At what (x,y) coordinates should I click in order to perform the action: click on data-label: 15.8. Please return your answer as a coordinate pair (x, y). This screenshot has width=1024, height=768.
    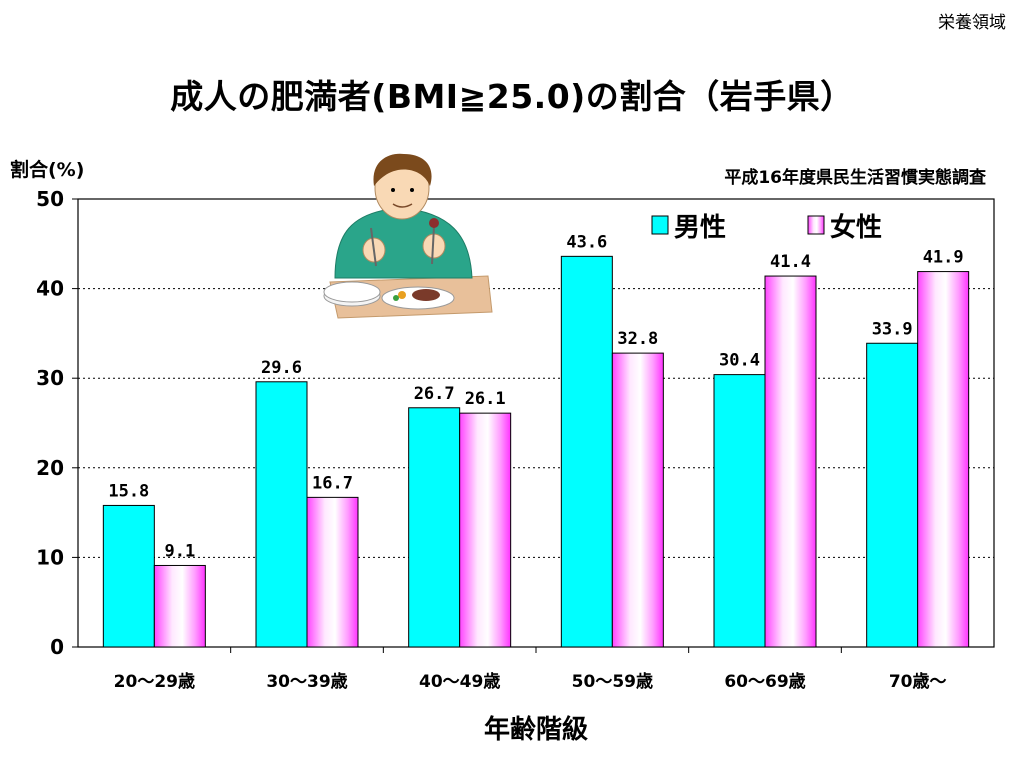
    Looking at the image, I should click on (128, 491).